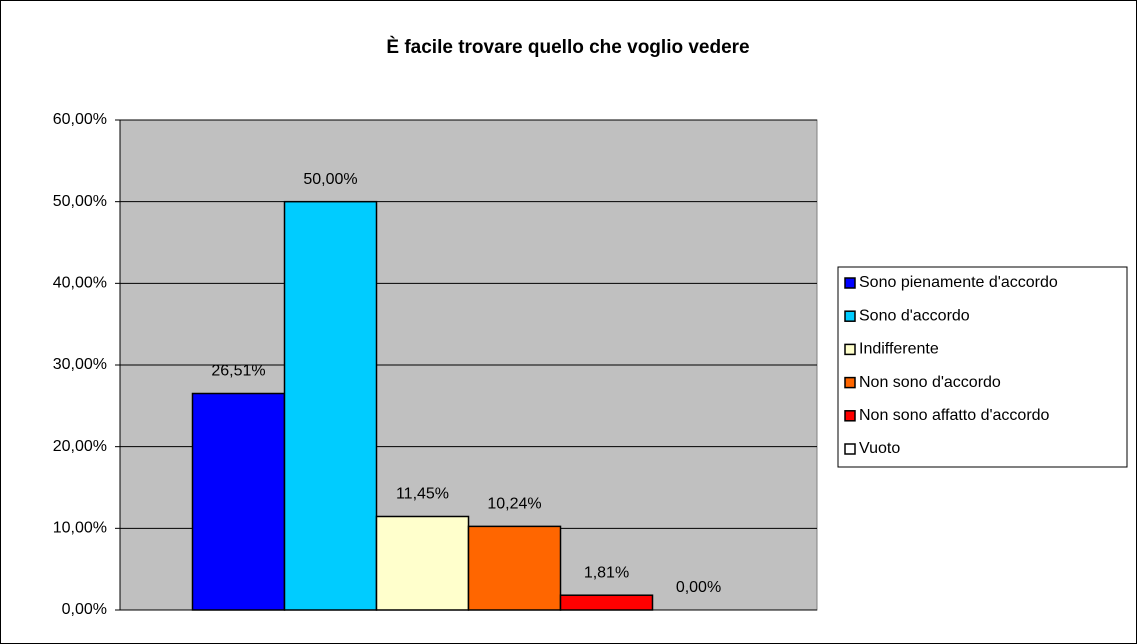 The width and height of the screenshot is (1137, 644). Describe the element at coordinates (914, 315) in the screenshot. I see `legend-label: Sono d'accordo` at that location.